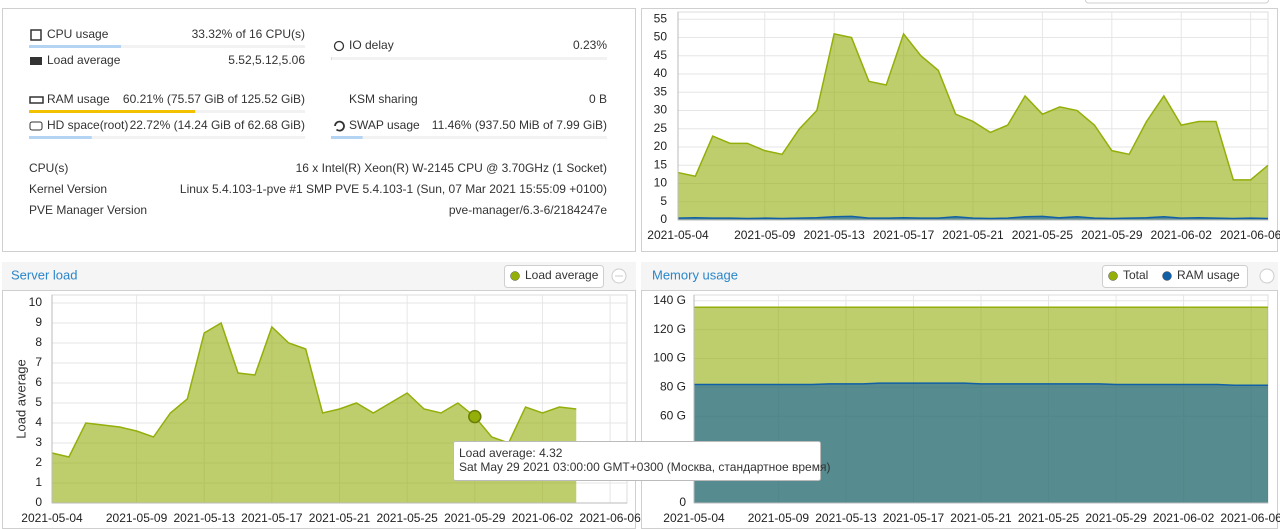  I want to click on status-value: 0.23%, so click(590, 45).